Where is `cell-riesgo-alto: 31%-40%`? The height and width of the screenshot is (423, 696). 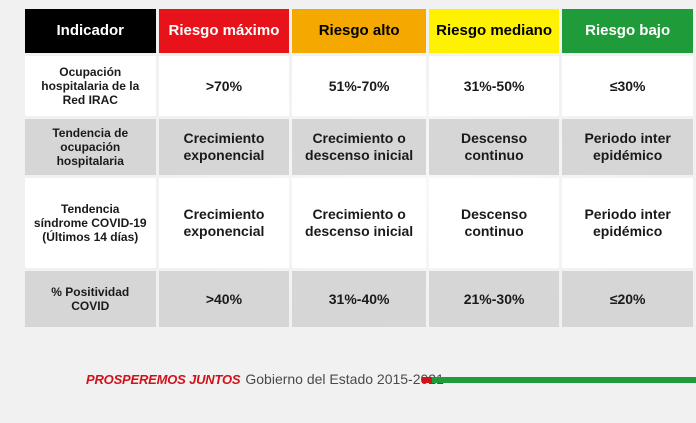 cell-riesgo-alto: 31%-40% is located at coordinates (359, 299).